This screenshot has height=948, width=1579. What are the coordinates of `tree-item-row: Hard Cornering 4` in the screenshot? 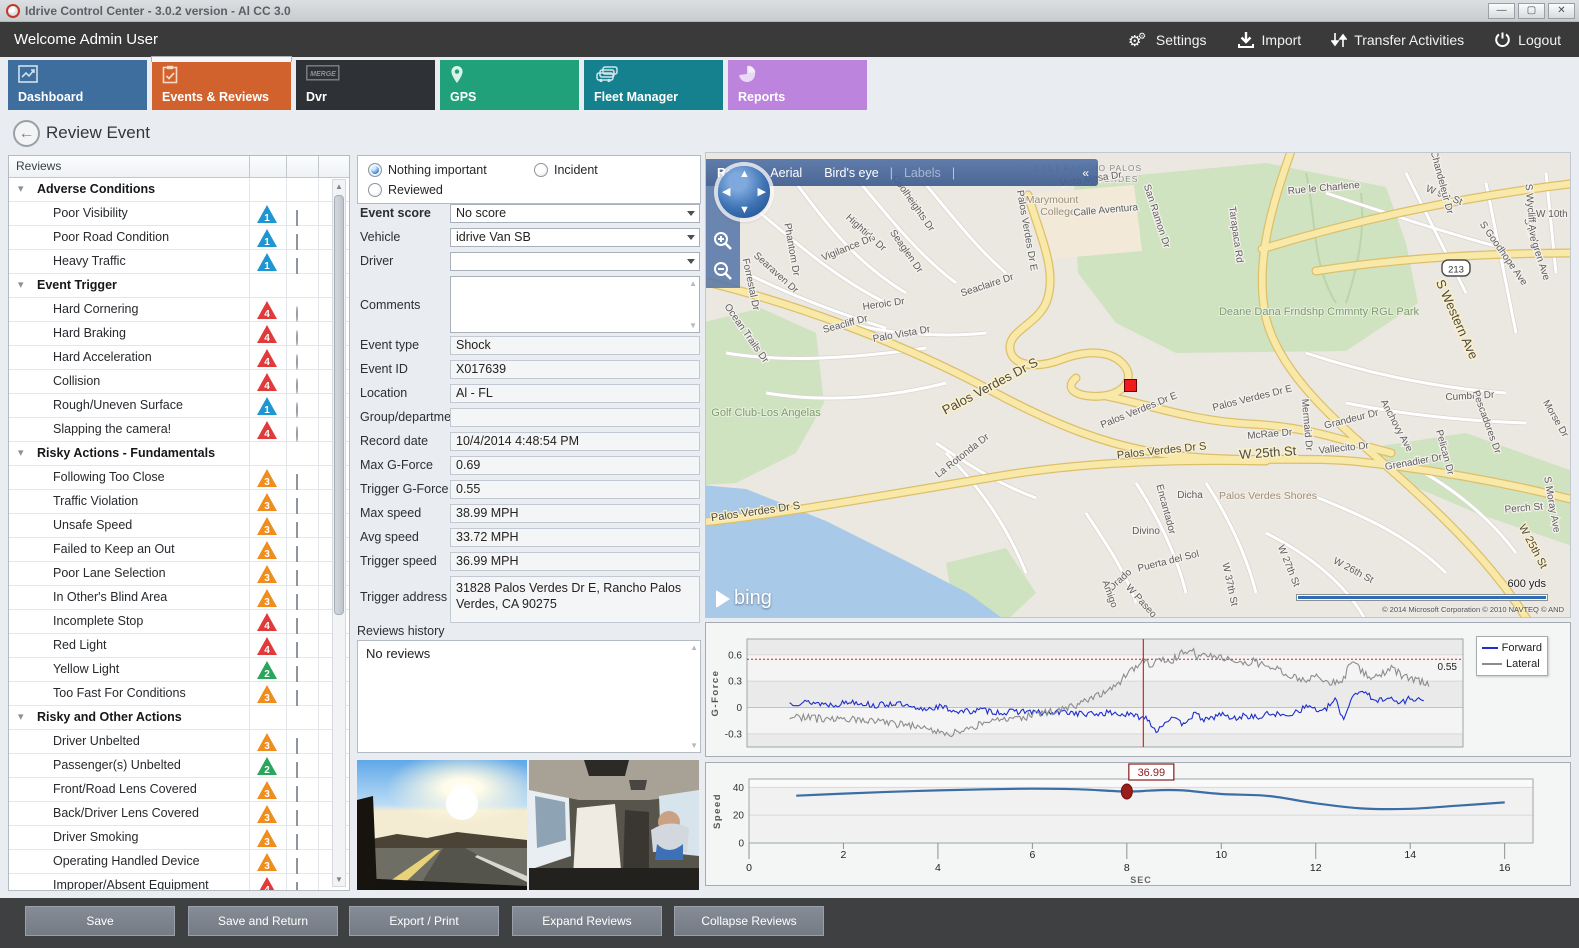 It's located at (179, 310).